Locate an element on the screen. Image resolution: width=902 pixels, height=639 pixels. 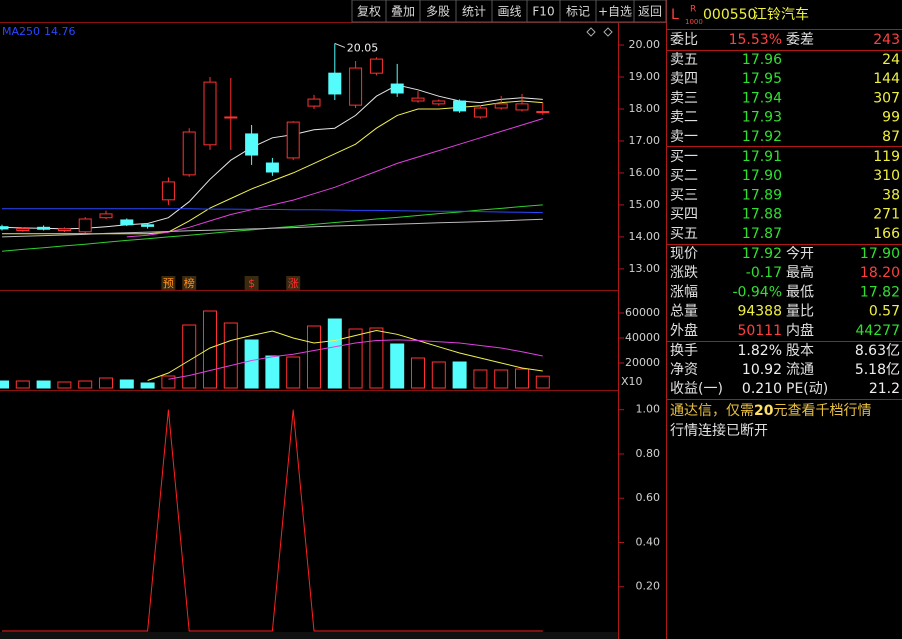
toolbar-label: +自选 is located at coordinates (615, 12).